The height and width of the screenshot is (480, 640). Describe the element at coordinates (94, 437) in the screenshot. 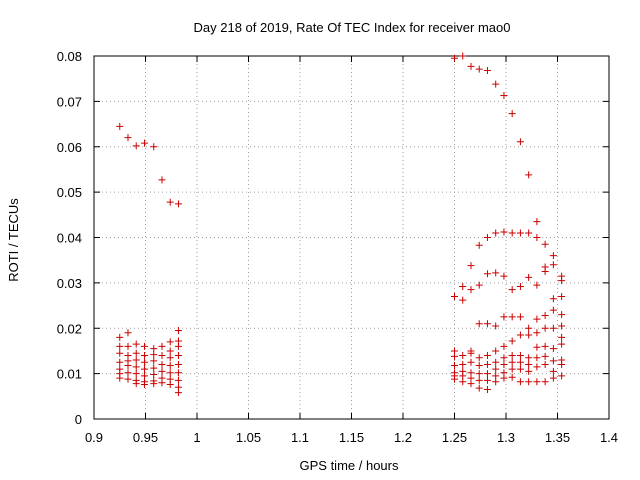

I see `x-tick-label: 0.9` at that location.